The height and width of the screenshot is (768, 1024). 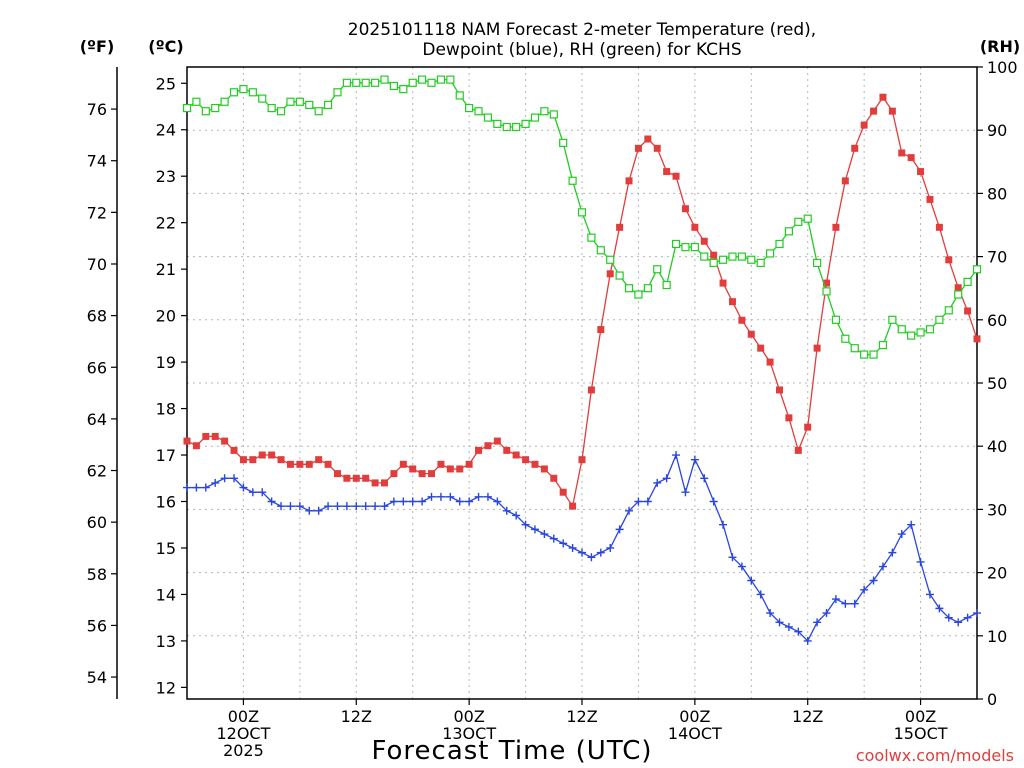 I want to click on fahrenheit-tick-label: 64, so click(x=97, y=419).